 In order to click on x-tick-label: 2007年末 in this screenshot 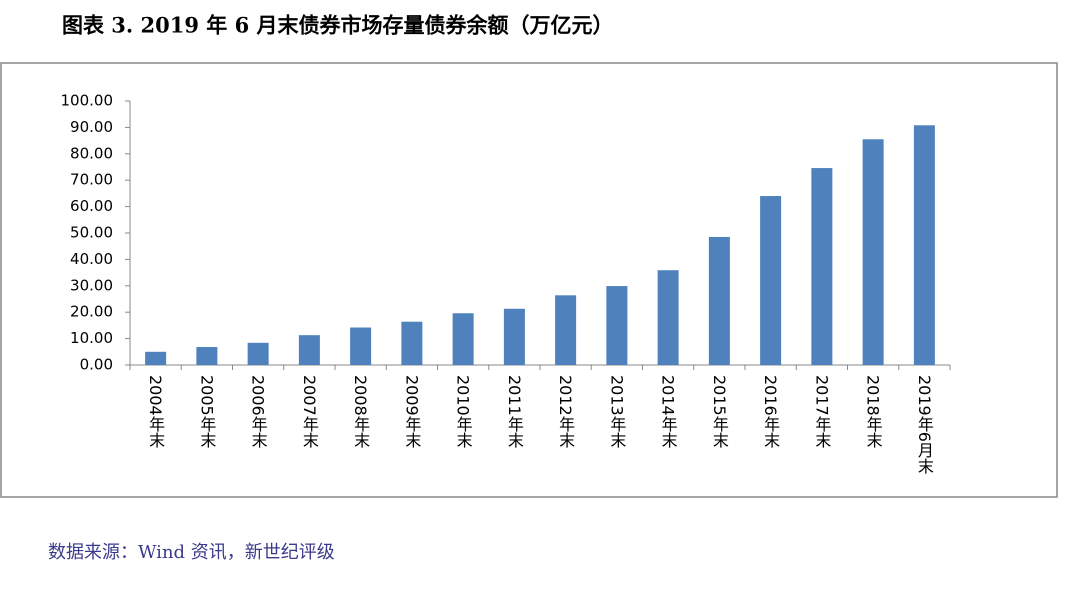, I will do `click(309, 411)`.